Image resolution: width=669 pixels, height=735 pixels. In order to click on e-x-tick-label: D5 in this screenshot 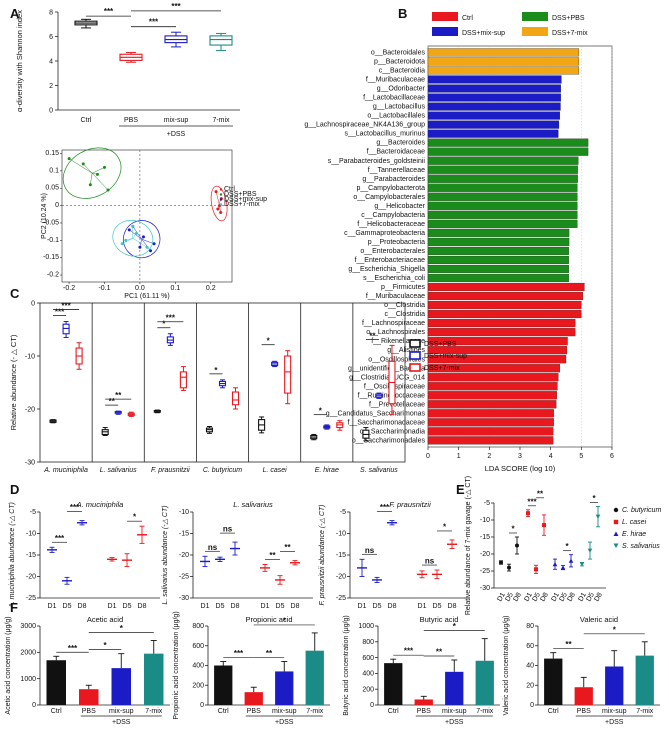, I will do `click(590, 597)`.